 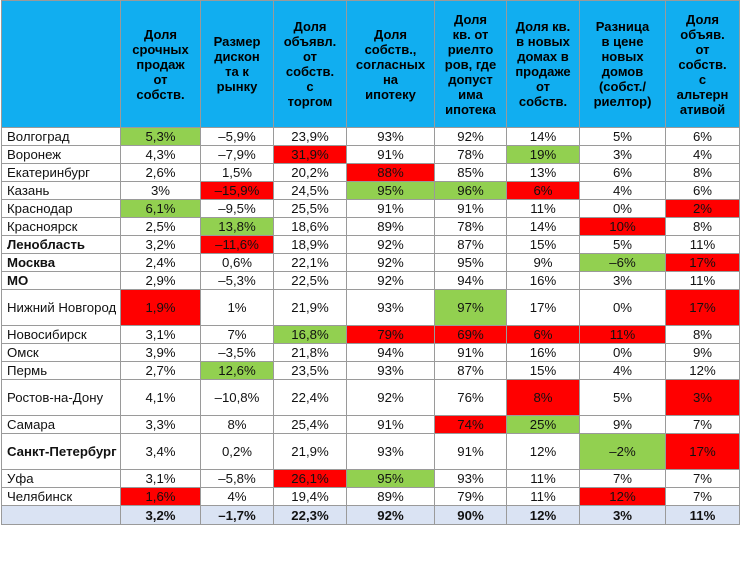 What do you see at coordinates (390, 64) in the screenshot?
I see `column-header: Доля собств., согласных на ипотеку` at bounding box center [390, 64].